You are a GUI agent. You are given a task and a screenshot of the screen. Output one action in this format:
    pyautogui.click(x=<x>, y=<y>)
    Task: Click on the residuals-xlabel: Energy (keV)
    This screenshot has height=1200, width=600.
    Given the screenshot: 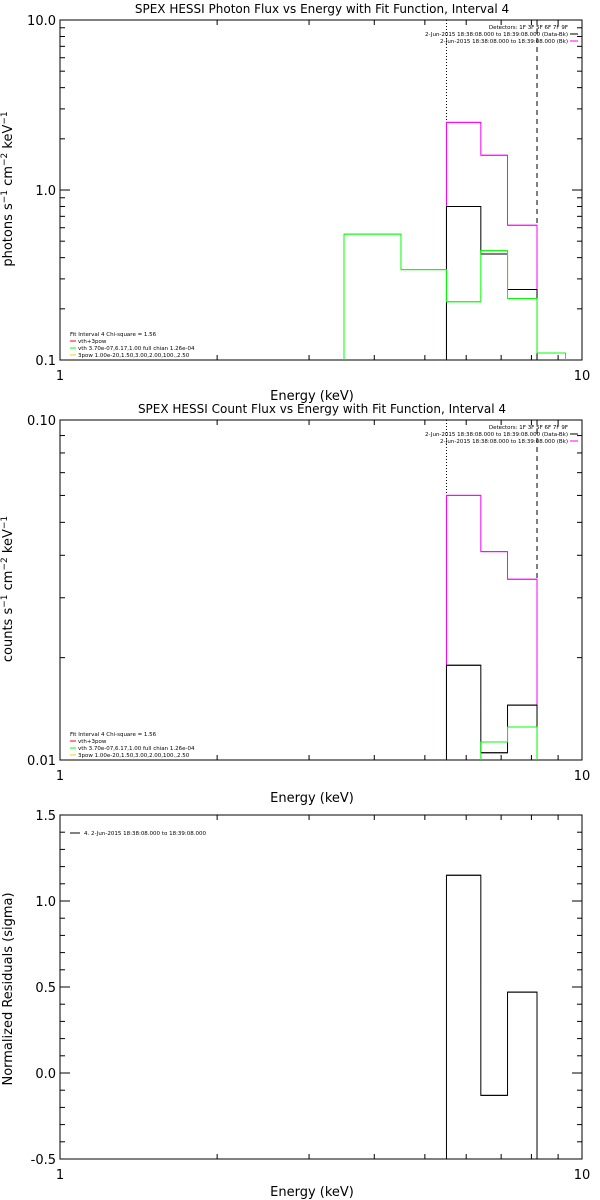 What is the action you would take?
    pyautogui.click(x=312, y=1192)
    